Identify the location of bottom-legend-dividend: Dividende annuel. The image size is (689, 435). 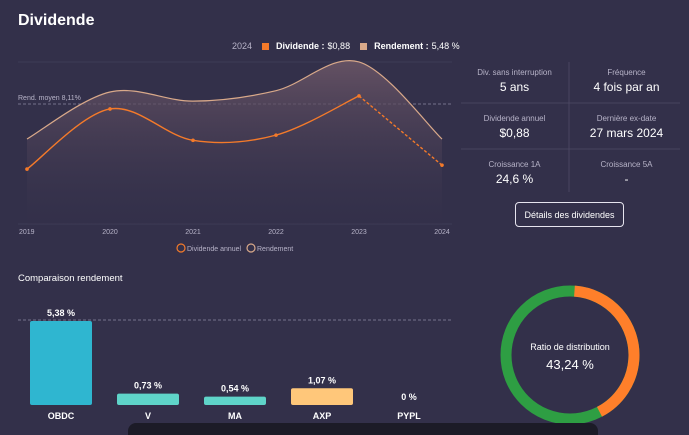
(214, 249).